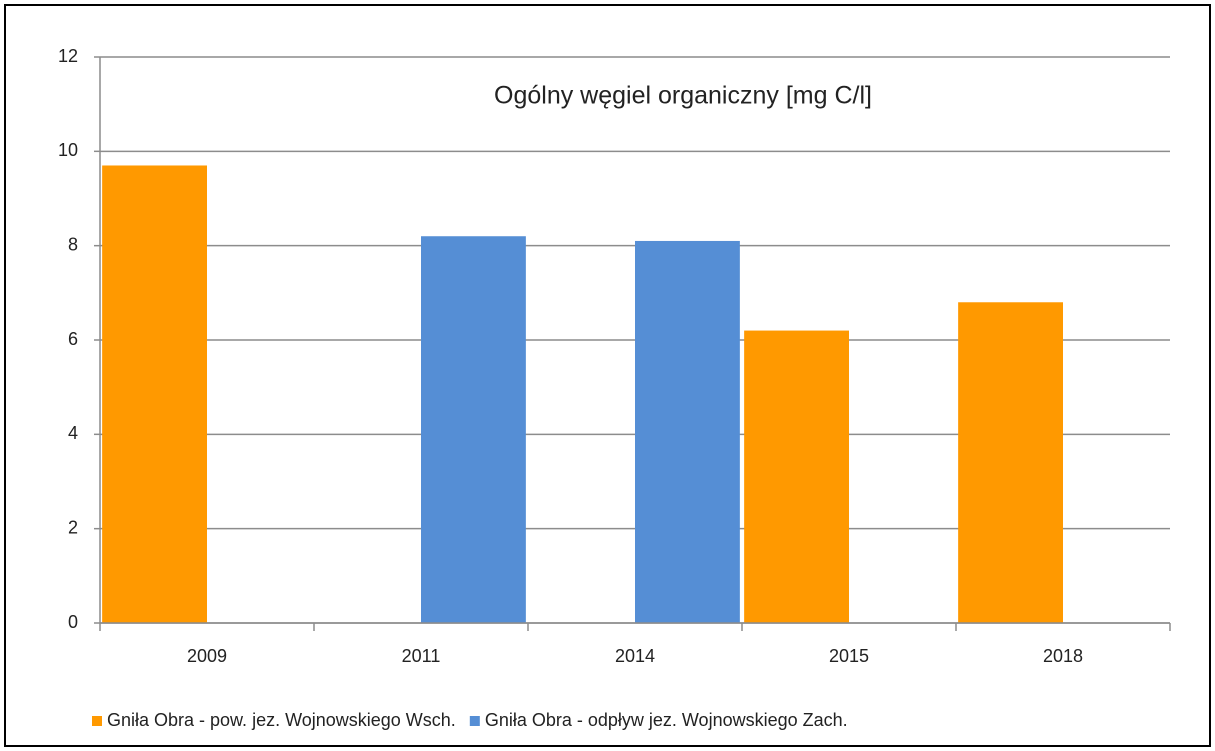  What do you see at coordinates (68, 150) in the screenshot?
I see `y-tick-label: 10` at bounding box center [68, 150].